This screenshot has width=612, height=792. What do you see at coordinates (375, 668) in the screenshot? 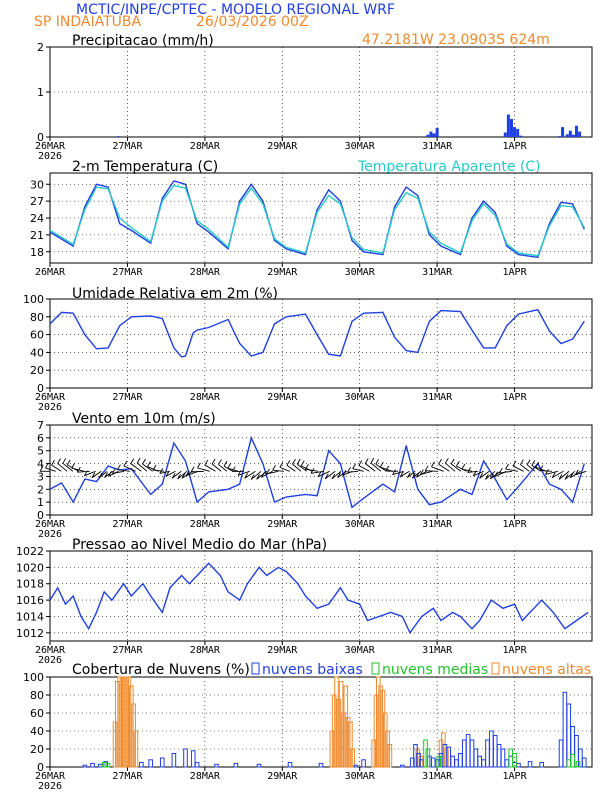
I see `legend-swatch-mid` at bounding box center [375, 668].